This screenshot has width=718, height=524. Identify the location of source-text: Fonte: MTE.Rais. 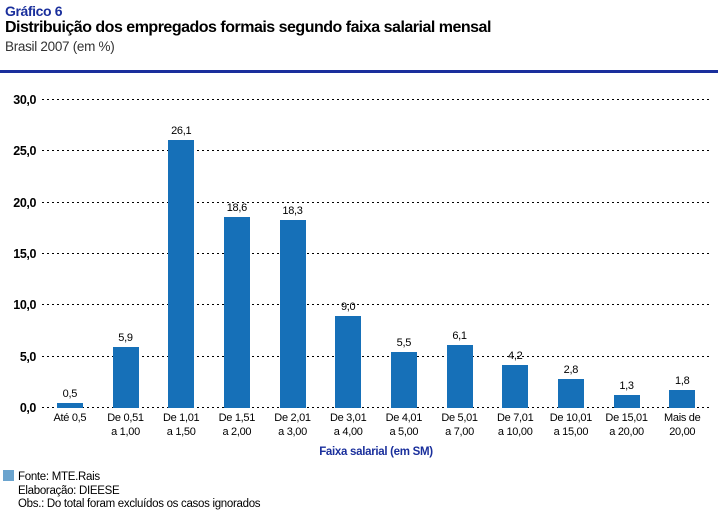
(59, 477).